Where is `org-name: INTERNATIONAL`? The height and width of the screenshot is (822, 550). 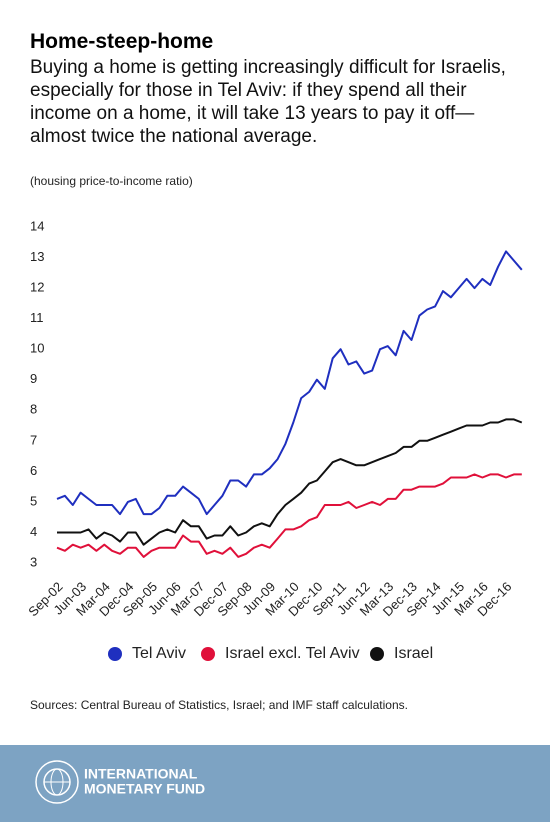
org-name: INTERNATIONAL is located at coordinates (141, 774).